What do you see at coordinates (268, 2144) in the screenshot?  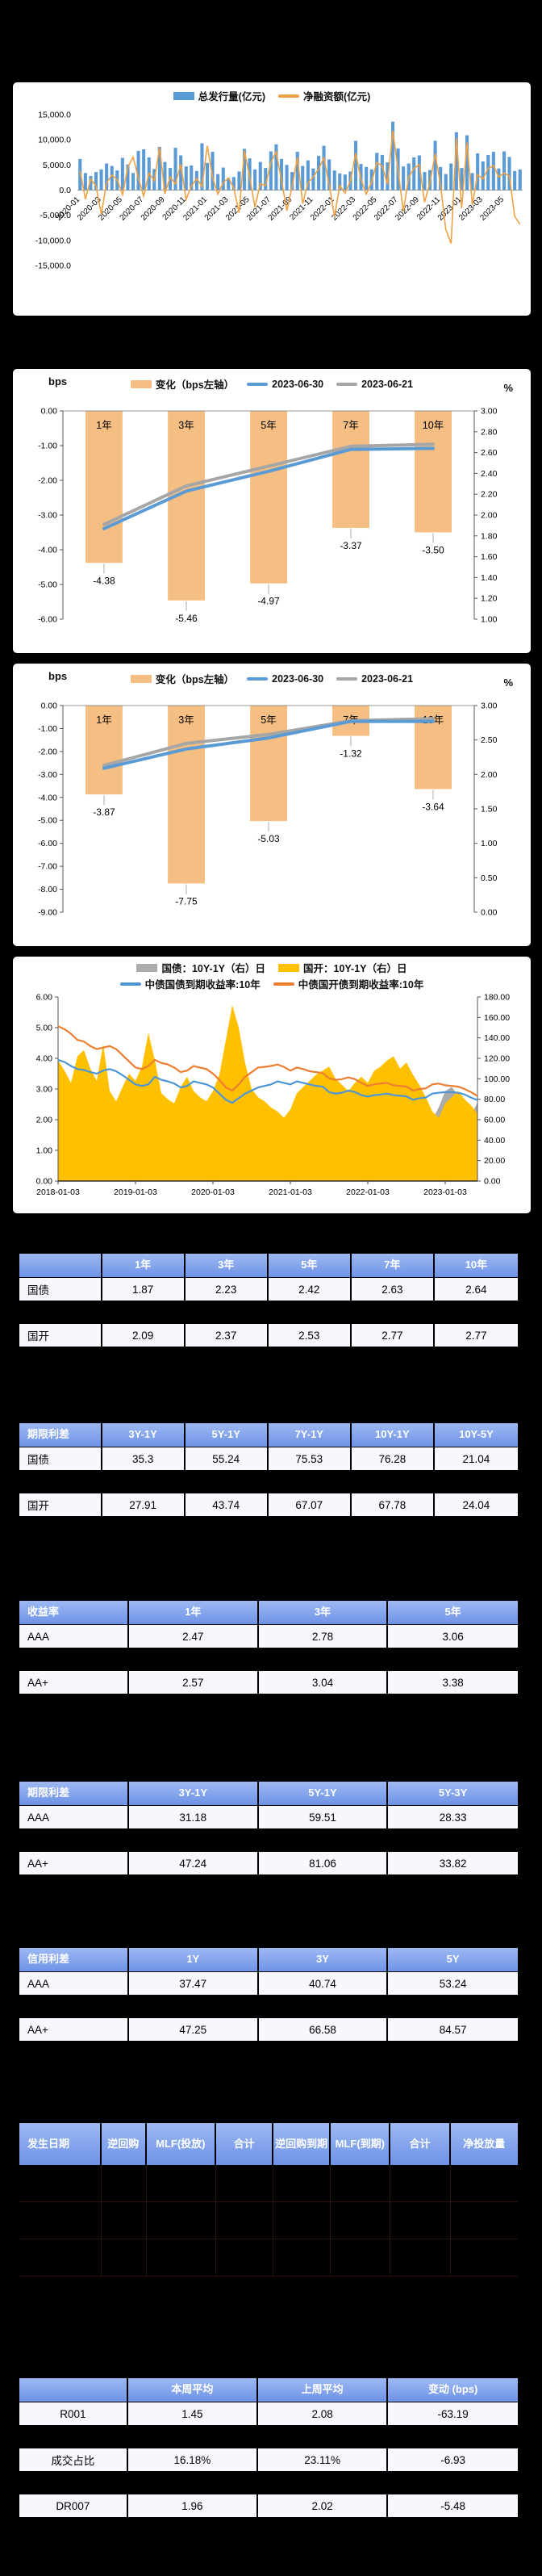 I see `table-row: 发生日期 逆回购 MLF(投放) 合计 逆回购到期 MLF(到期) 合计 净投放量` at bounding box center [268, 2144].